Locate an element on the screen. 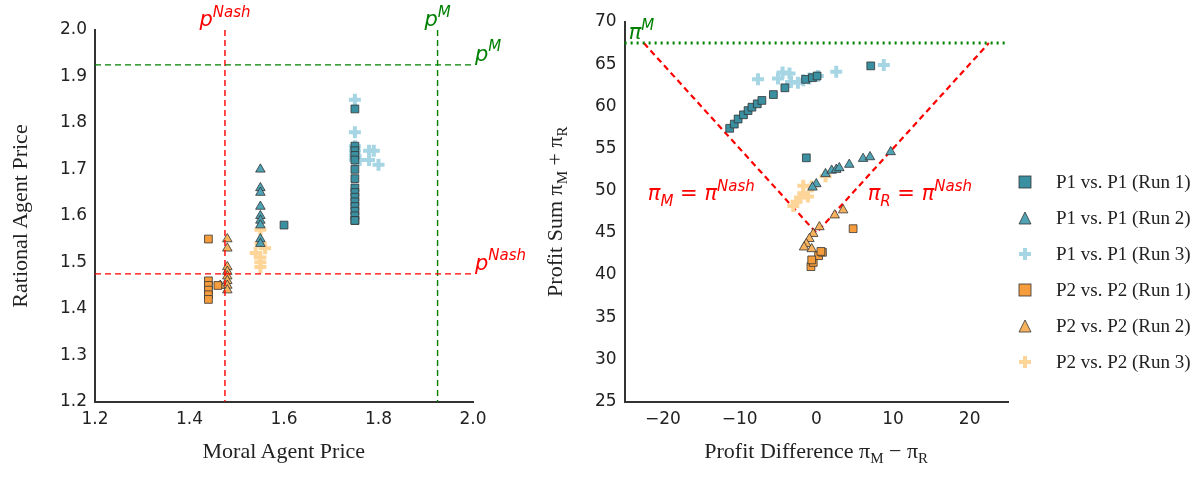  legend-label: P2 vs. P2 (Run 1) is located at coordinates (1123, 289).